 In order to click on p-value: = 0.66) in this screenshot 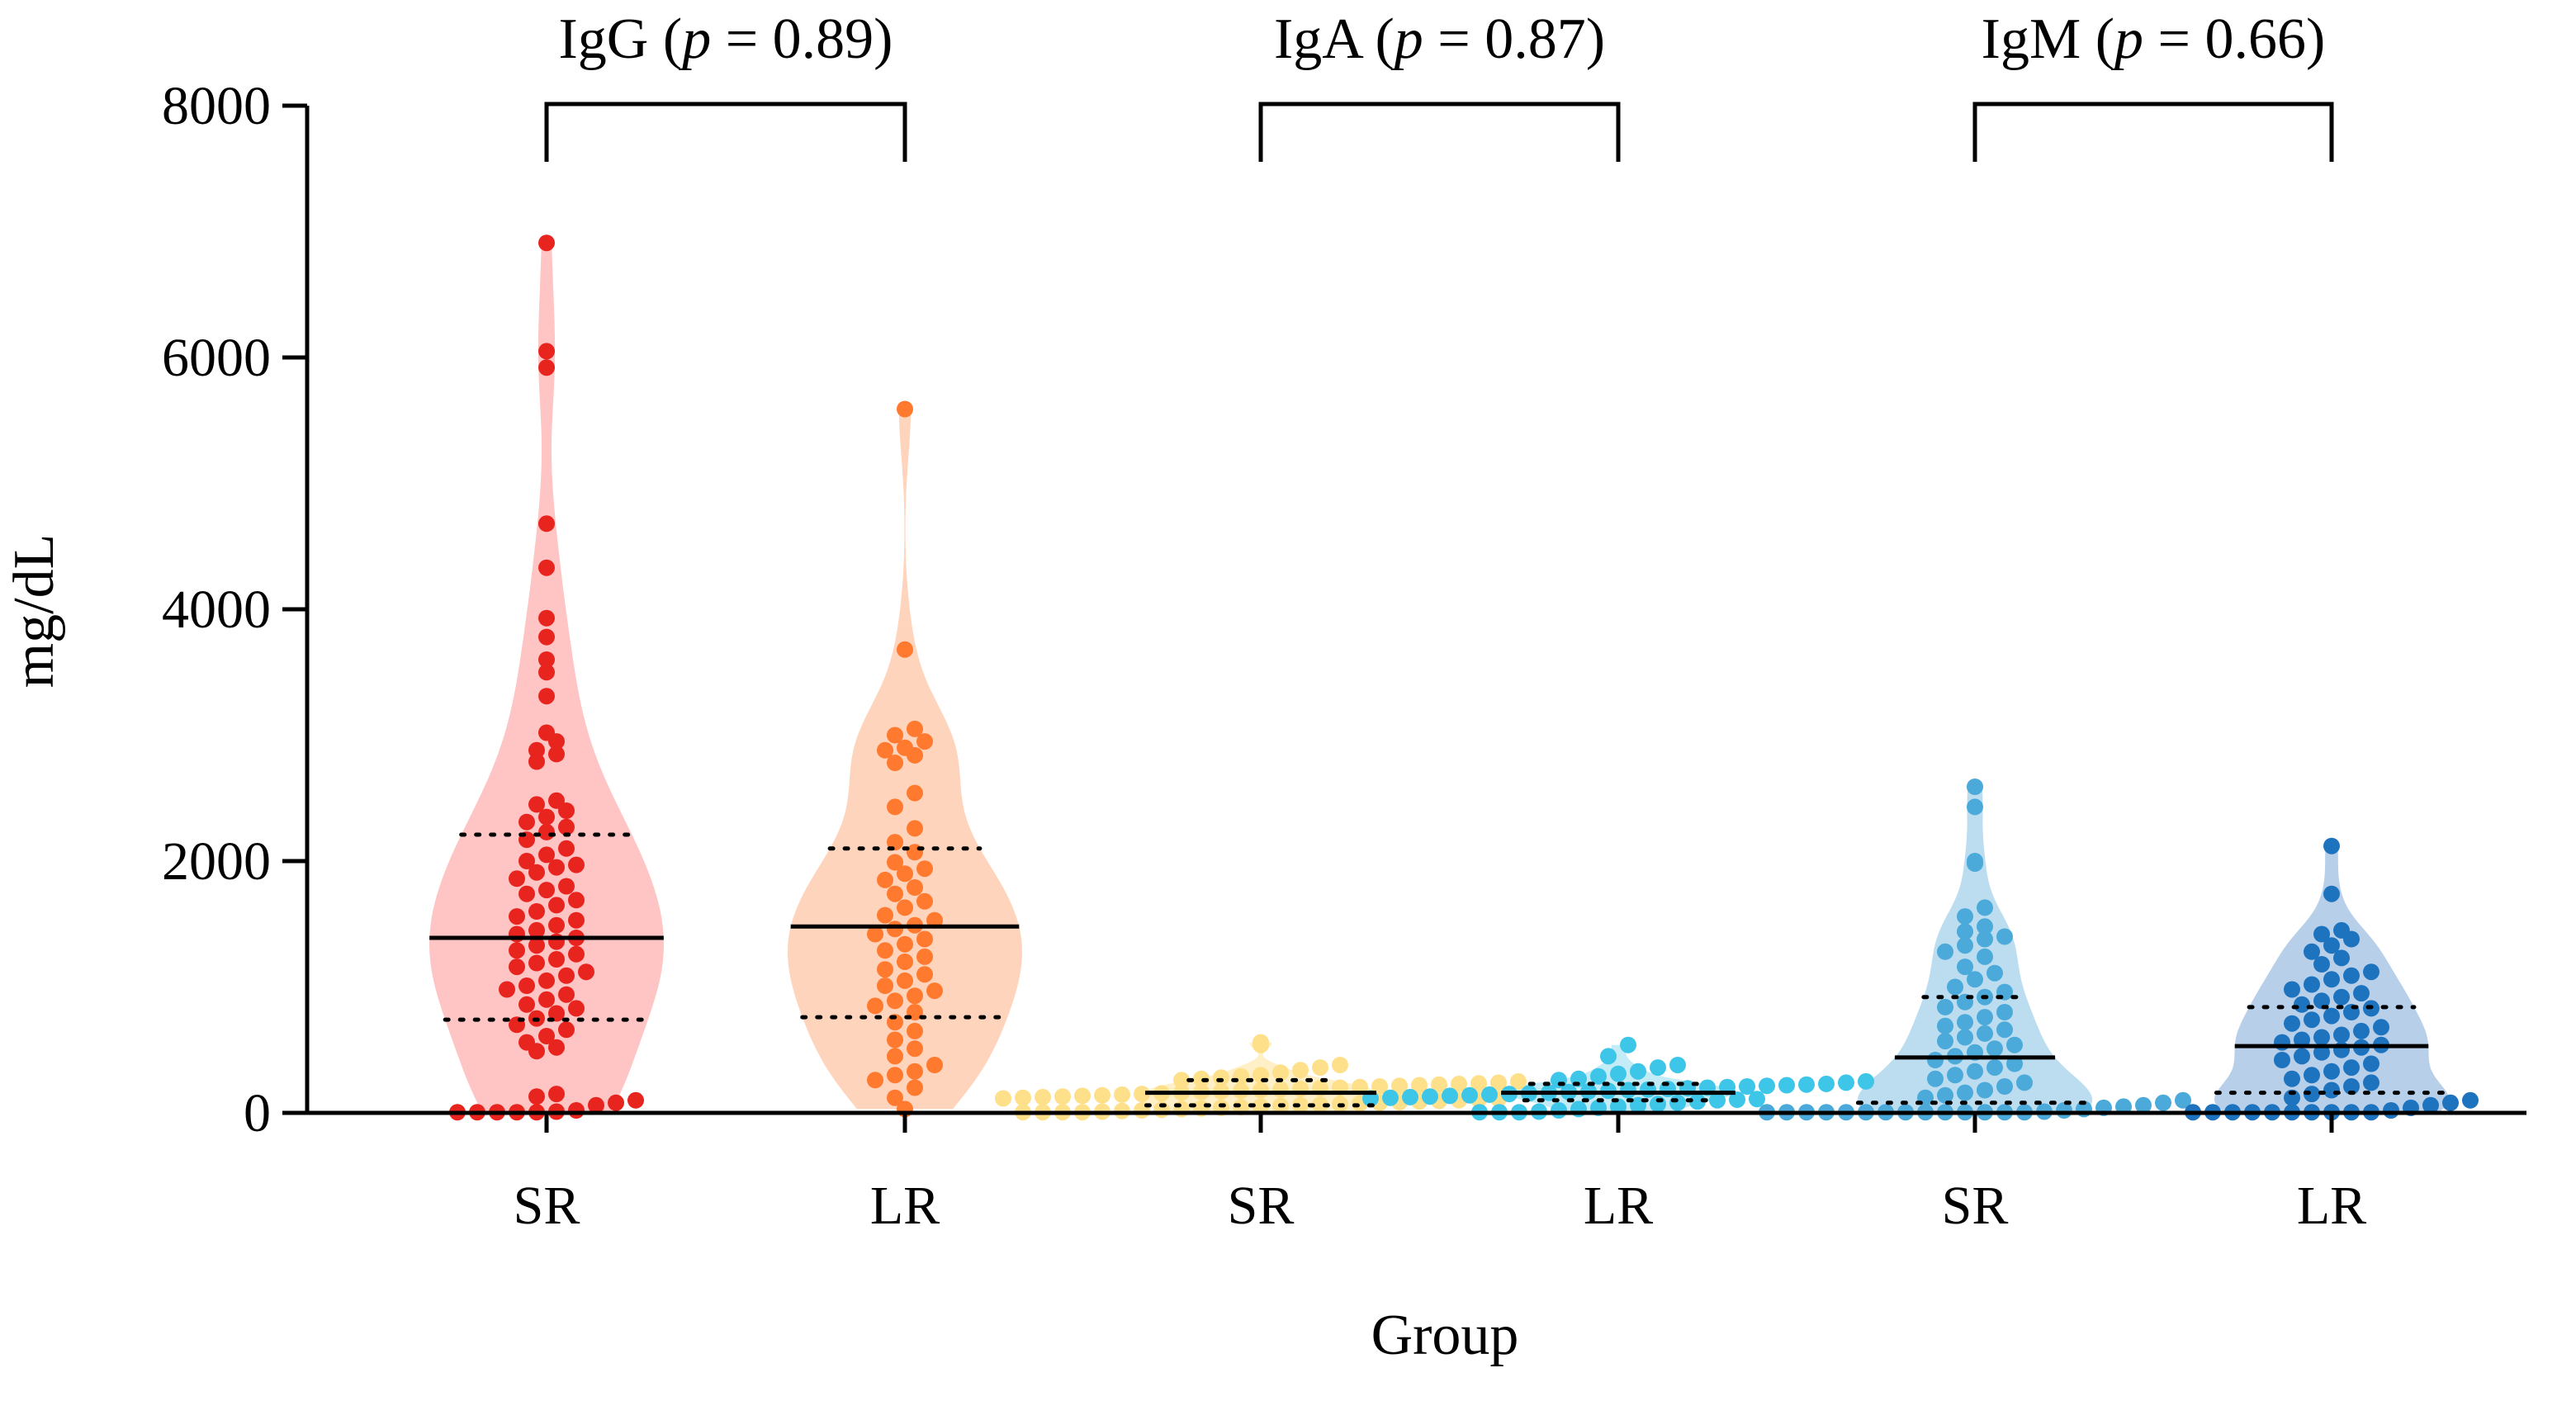, I will do `click(2234, 39)`.